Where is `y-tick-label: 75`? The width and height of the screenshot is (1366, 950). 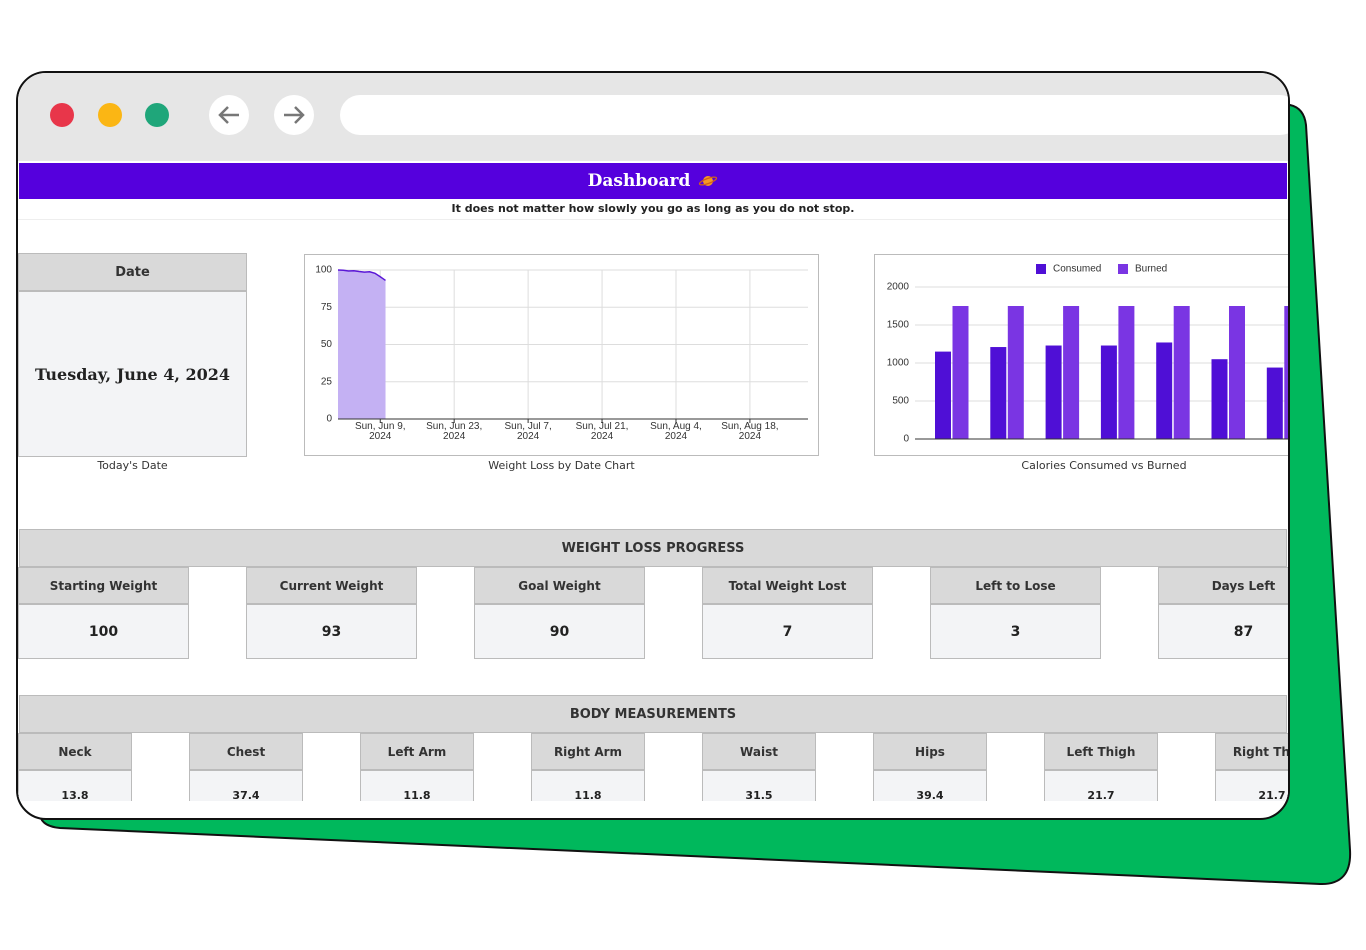 y-tick-label: 75 is located at coordinates (327, 307).